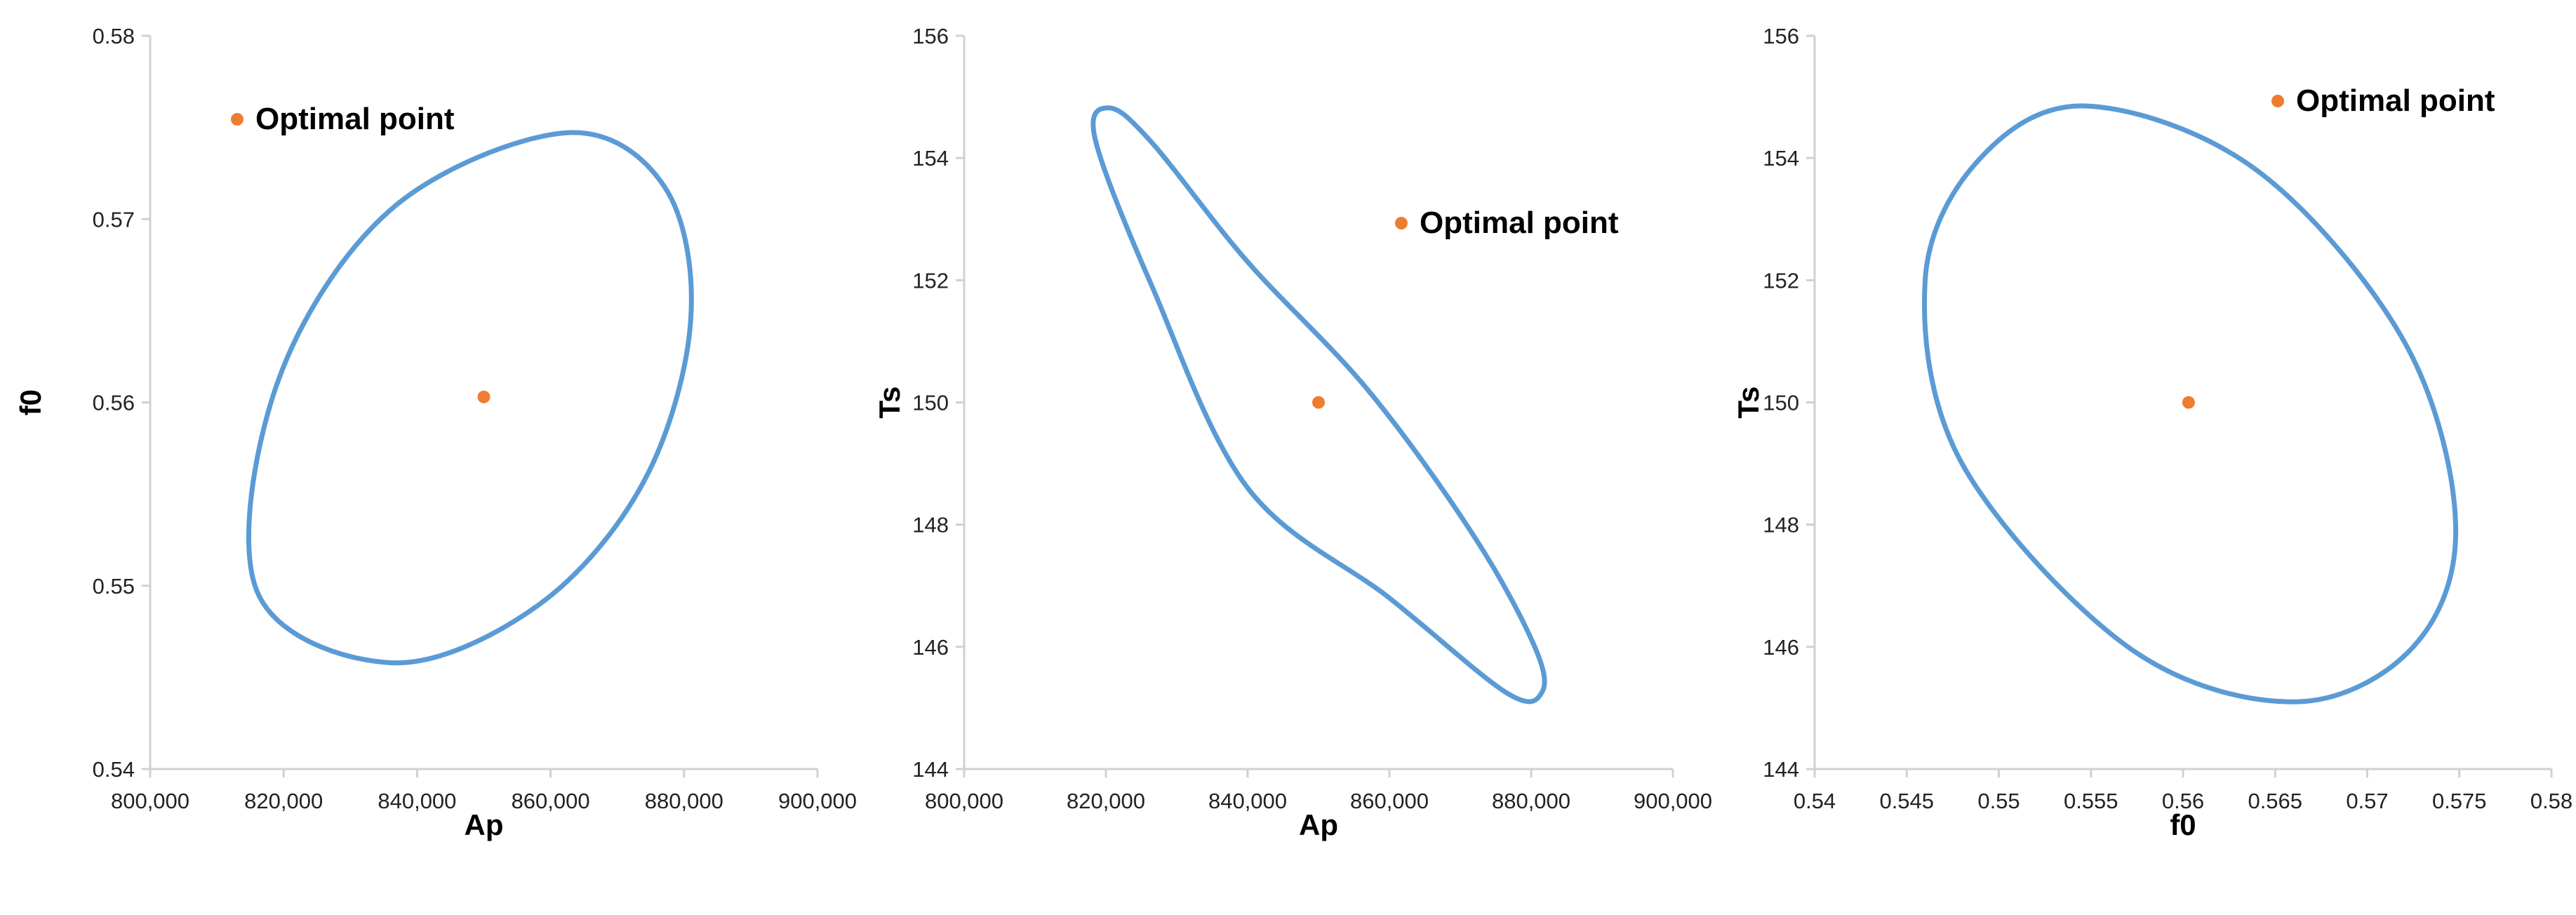 Image resolution: width=2576 pixels, height=915 pixels. Describe the element at coordinates (30, 402) in the screenshot. I see `y-axis-title: f0` at that location.